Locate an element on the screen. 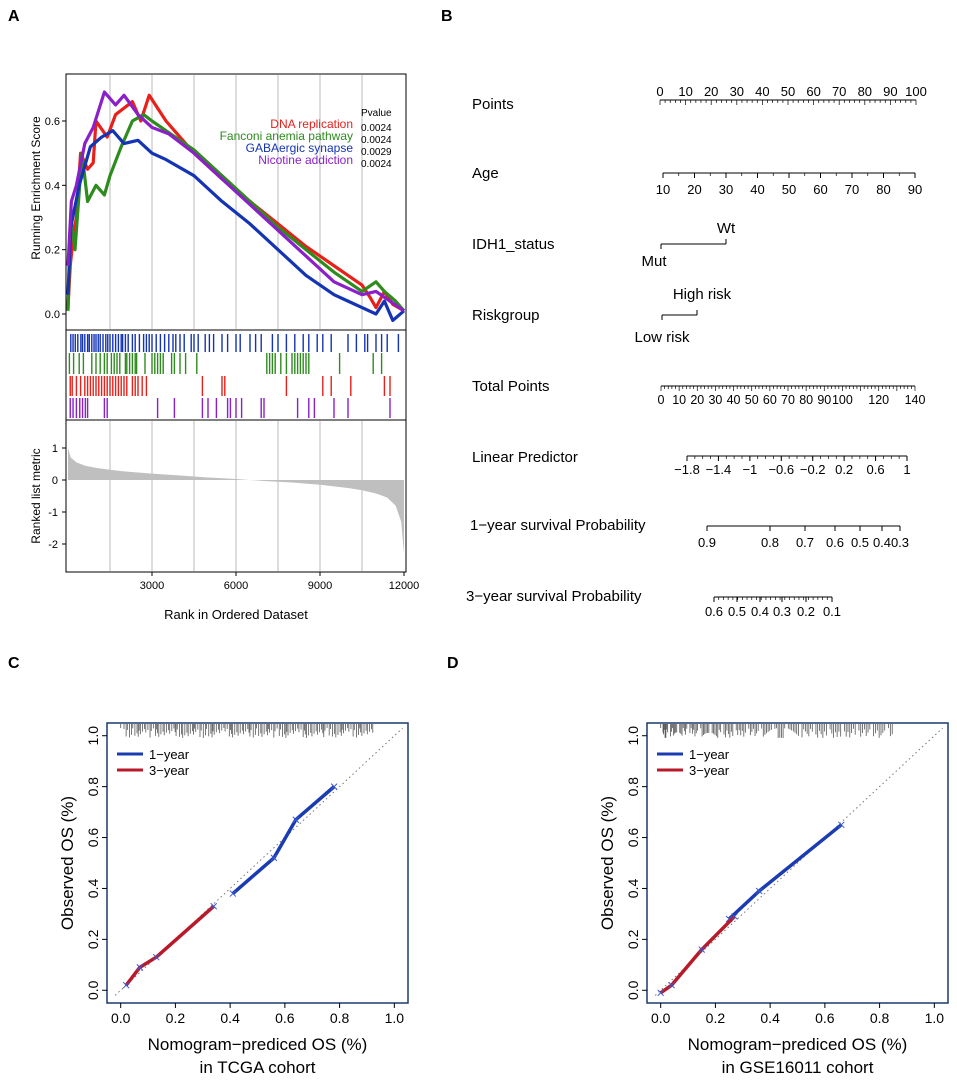 The width and height of the screenshot is (957, 1082). legend-label-3-year: 3−year is located at coordinates (169, 770).